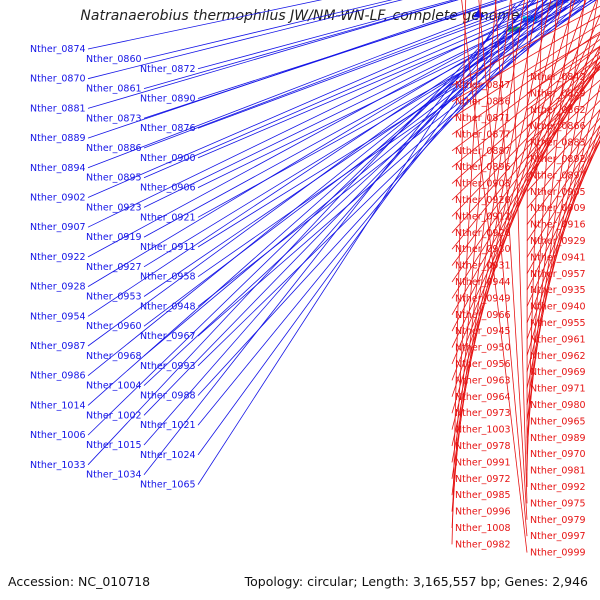  Describe the element at coordinates (114, 297) in the screenshot. I see `gene-label-left: Nther_0953` at that location.